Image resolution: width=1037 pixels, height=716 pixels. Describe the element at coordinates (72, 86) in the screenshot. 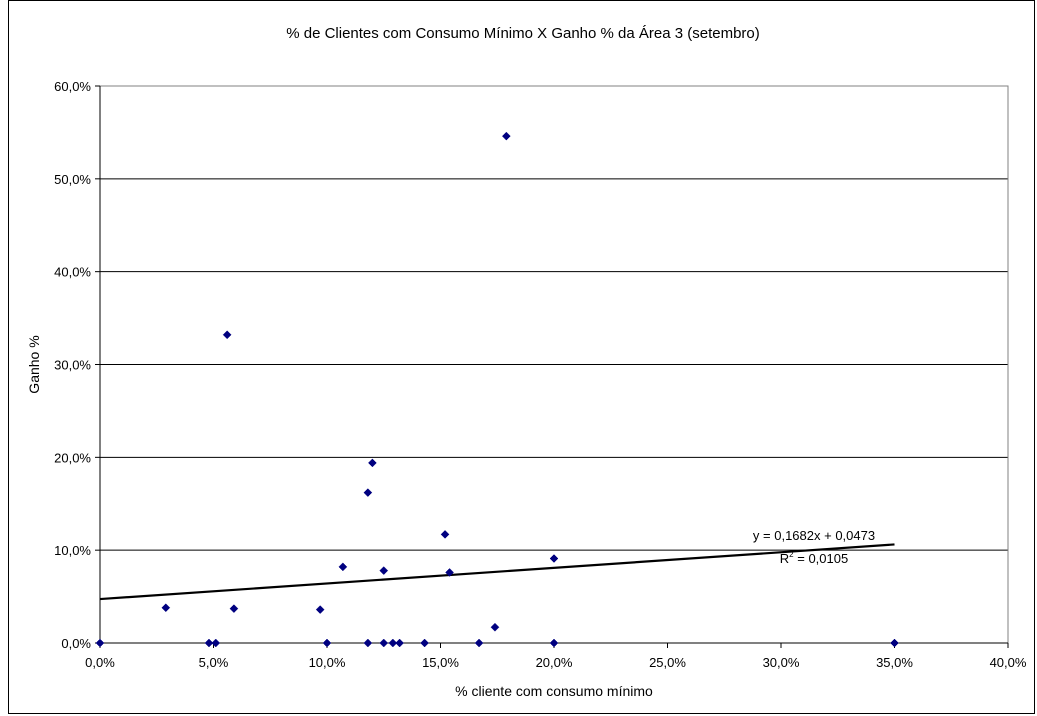

I see `y-tick-label: 60,0%` at that location.